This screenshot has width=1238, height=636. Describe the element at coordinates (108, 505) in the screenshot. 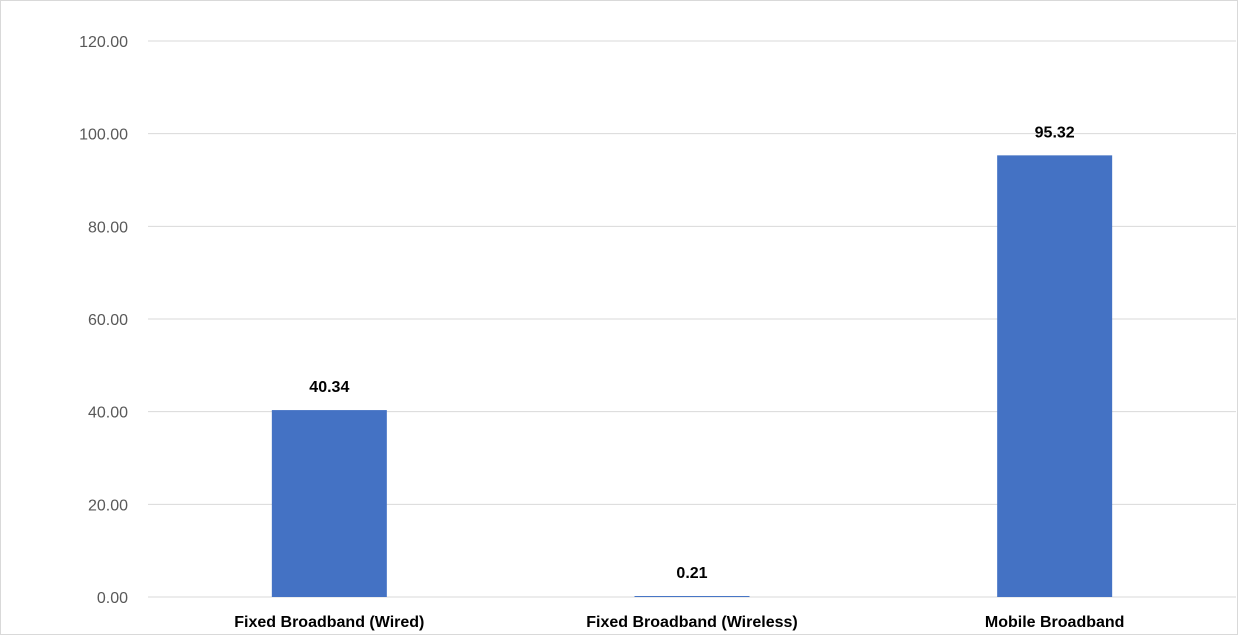

I see `y-tick-label: 20.00` at that location.